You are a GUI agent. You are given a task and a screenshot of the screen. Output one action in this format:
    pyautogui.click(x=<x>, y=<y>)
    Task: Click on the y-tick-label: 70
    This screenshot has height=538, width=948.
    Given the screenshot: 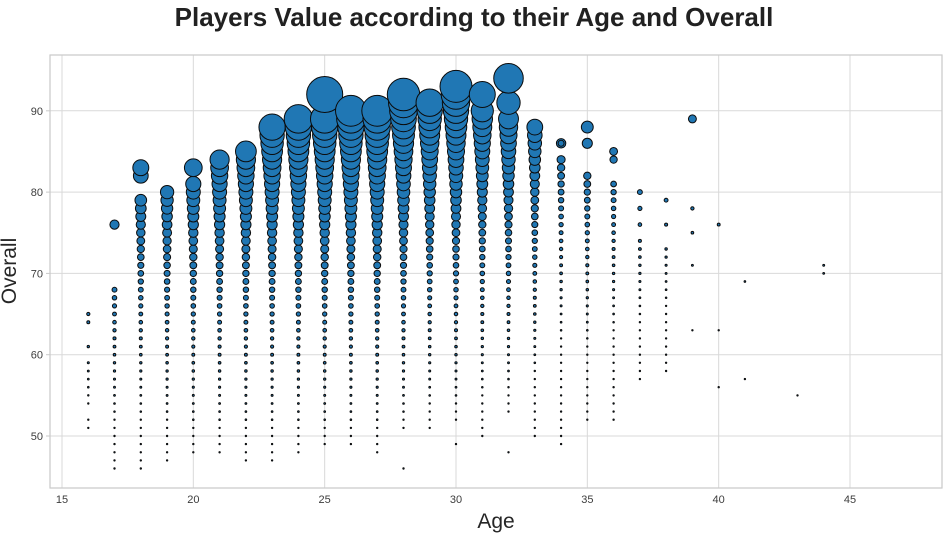 What is the action you would take?
    pyautogui.click(x=37, y=274)
    